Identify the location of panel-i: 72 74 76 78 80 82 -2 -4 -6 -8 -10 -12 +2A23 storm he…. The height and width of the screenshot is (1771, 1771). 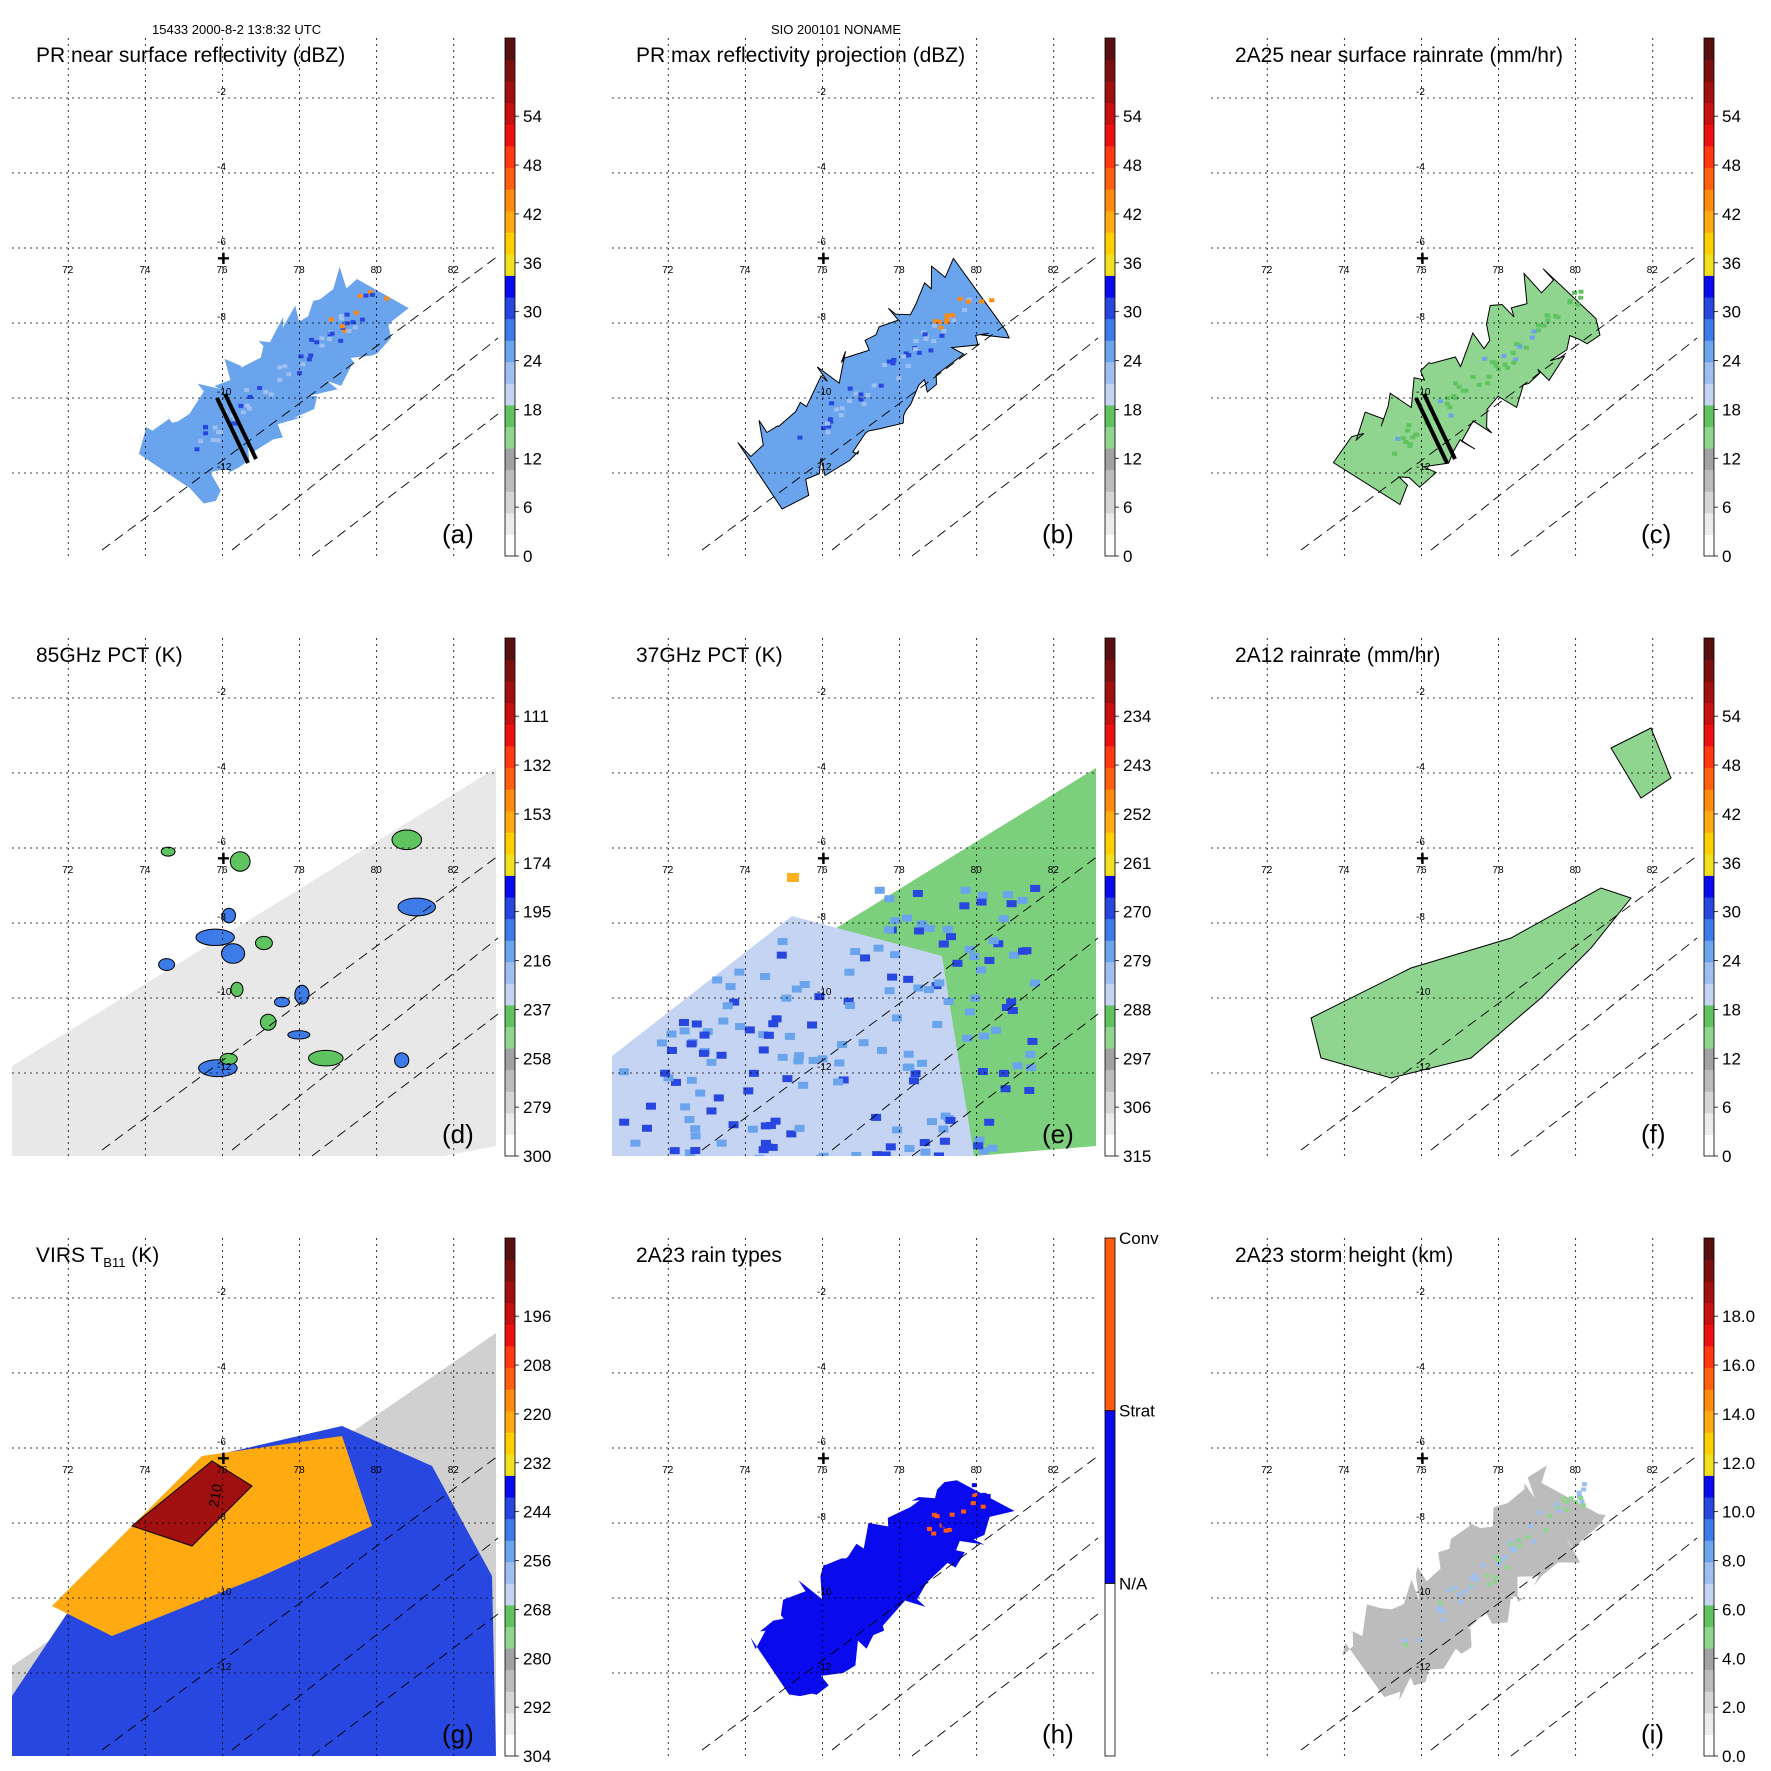
(1483, 1501).